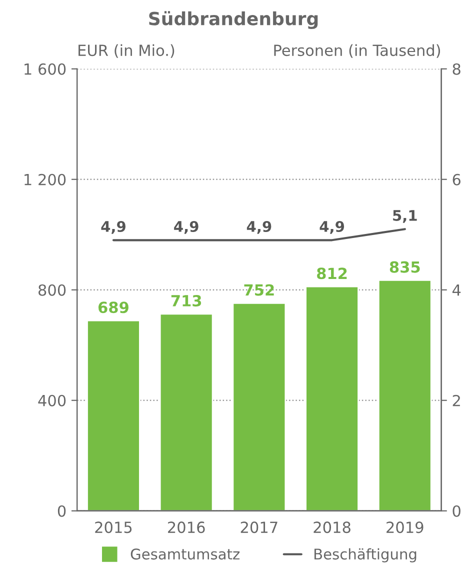 The height and width of the screenshot is (574, 467). I want to click on chart-title: Südbrandenburg, so click(233, 20).